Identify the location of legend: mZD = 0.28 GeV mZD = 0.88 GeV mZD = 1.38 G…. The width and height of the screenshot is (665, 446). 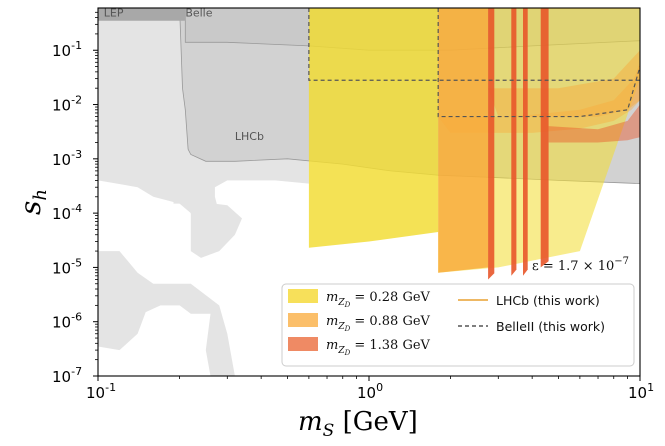
(458, 325).